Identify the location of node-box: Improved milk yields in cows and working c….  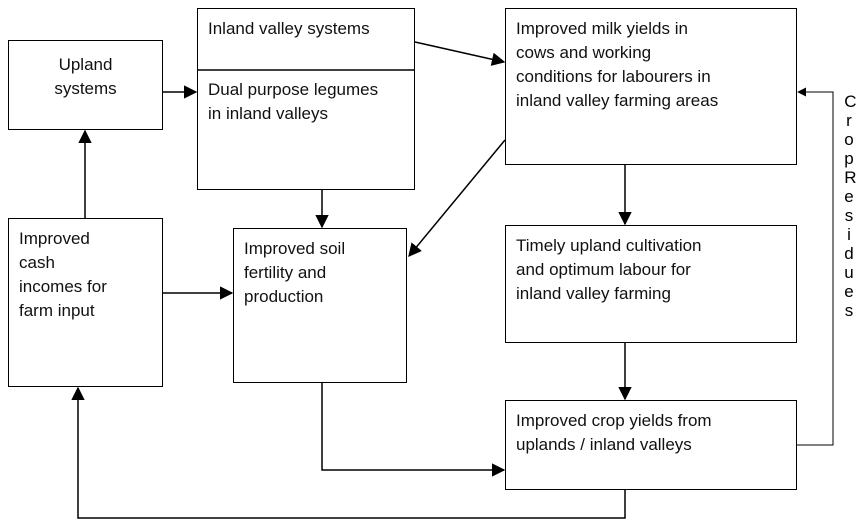
(651, 86).